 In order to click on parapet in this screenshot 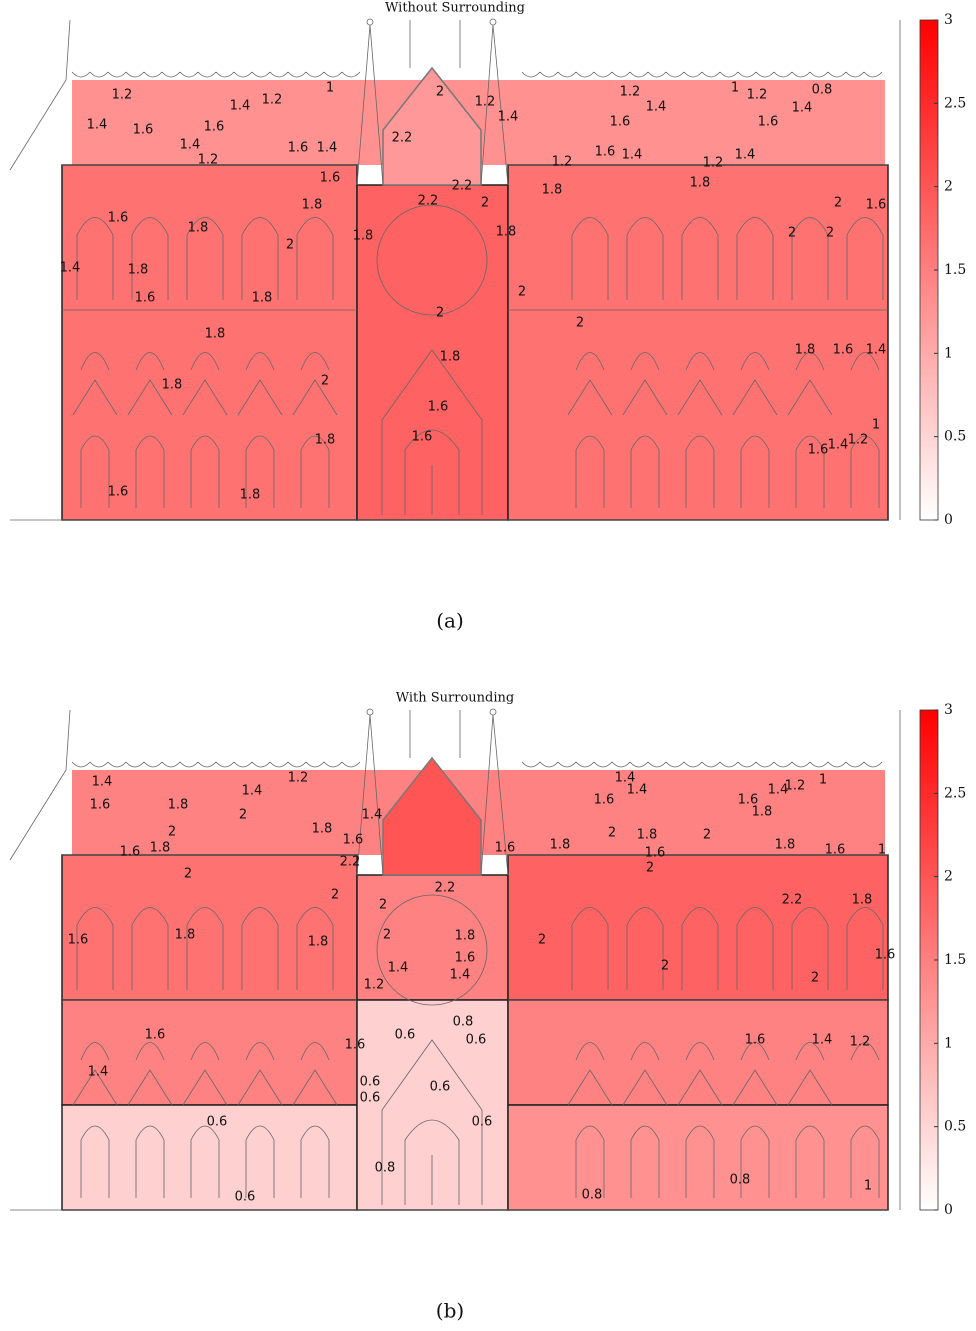, I will do `click(477, 74)`.